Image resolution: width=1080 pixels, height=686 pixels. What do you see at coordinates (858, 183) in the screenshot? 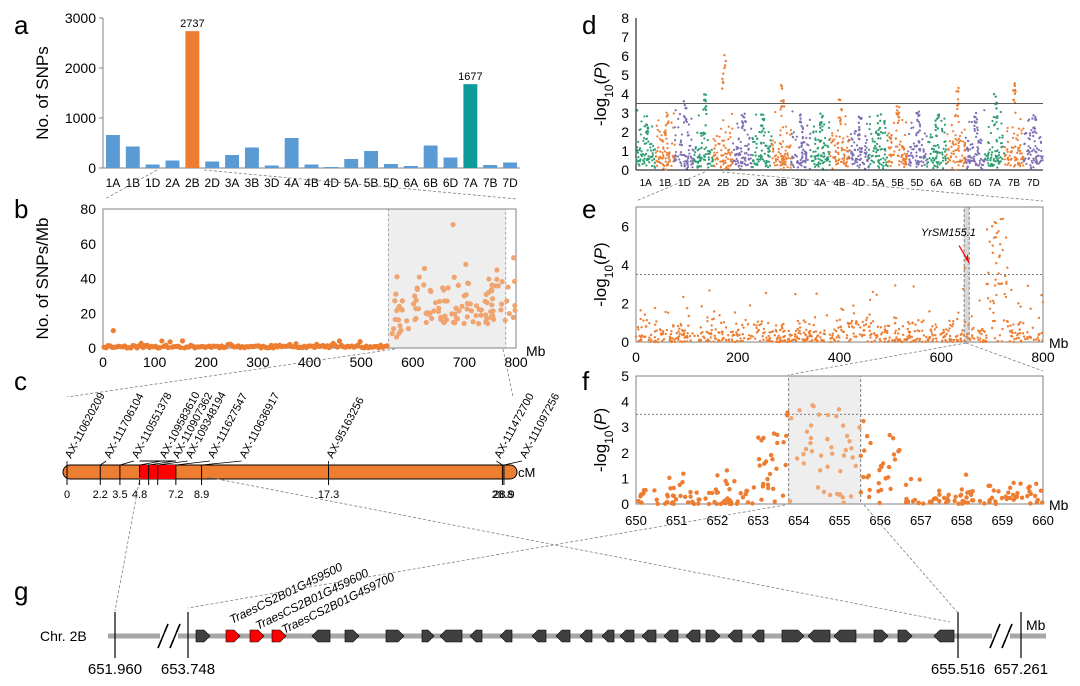
I see `d-x-tick-label: 4D` at bounding box center [858, 183].